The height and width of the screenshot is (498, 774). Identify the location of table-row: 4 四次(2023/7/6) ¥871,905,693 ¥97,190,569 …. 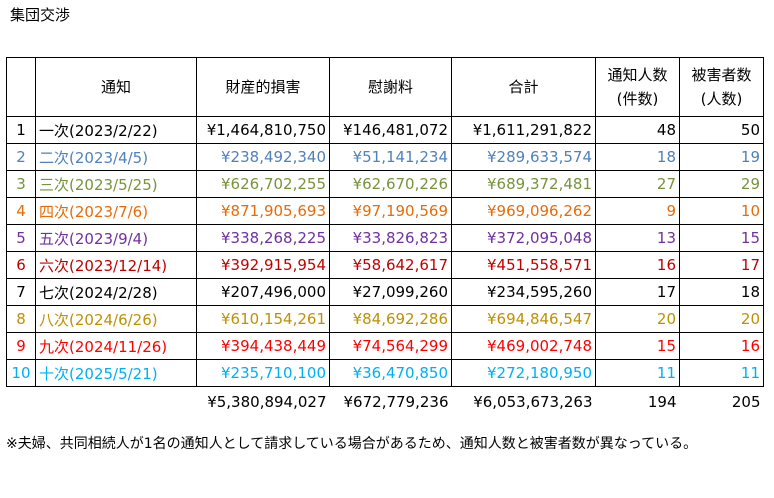
(385, 211).